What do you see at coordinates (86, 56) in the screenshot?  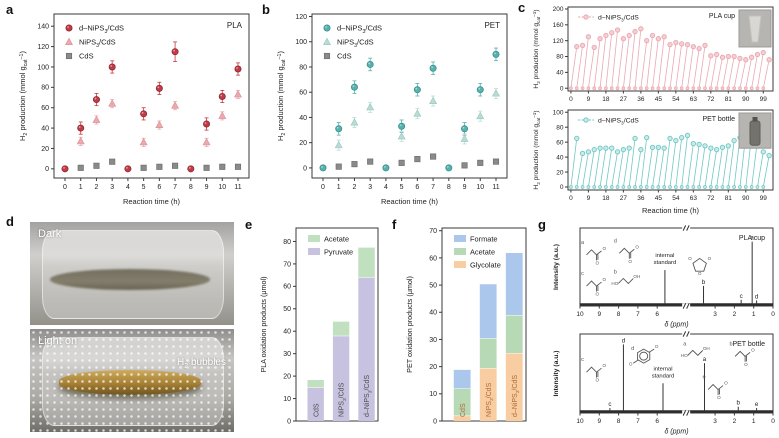 I see `legend-label: CdS` at bounding box center [86, 56].